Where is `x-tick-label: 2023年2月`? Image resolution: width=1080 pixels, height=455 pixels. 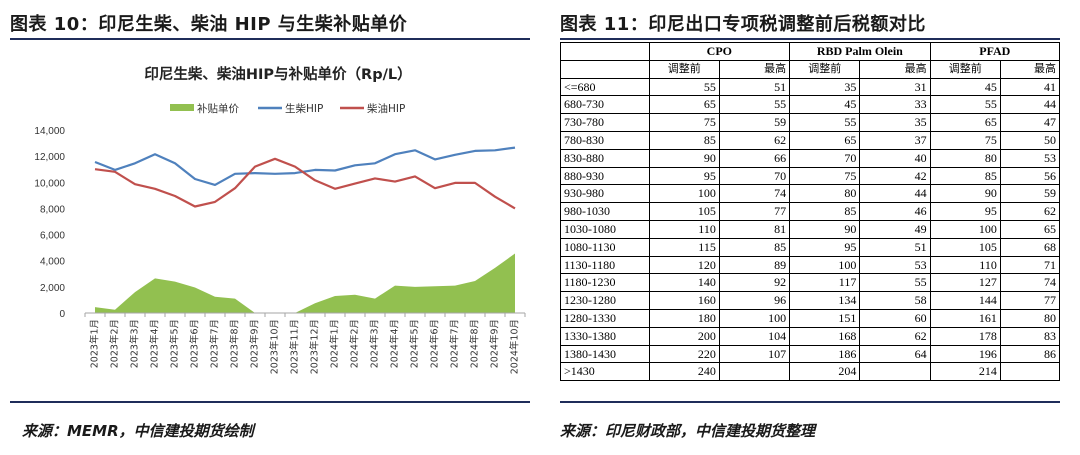
x-tick-label: 2023年2月 is located at coordinates (115, 343).